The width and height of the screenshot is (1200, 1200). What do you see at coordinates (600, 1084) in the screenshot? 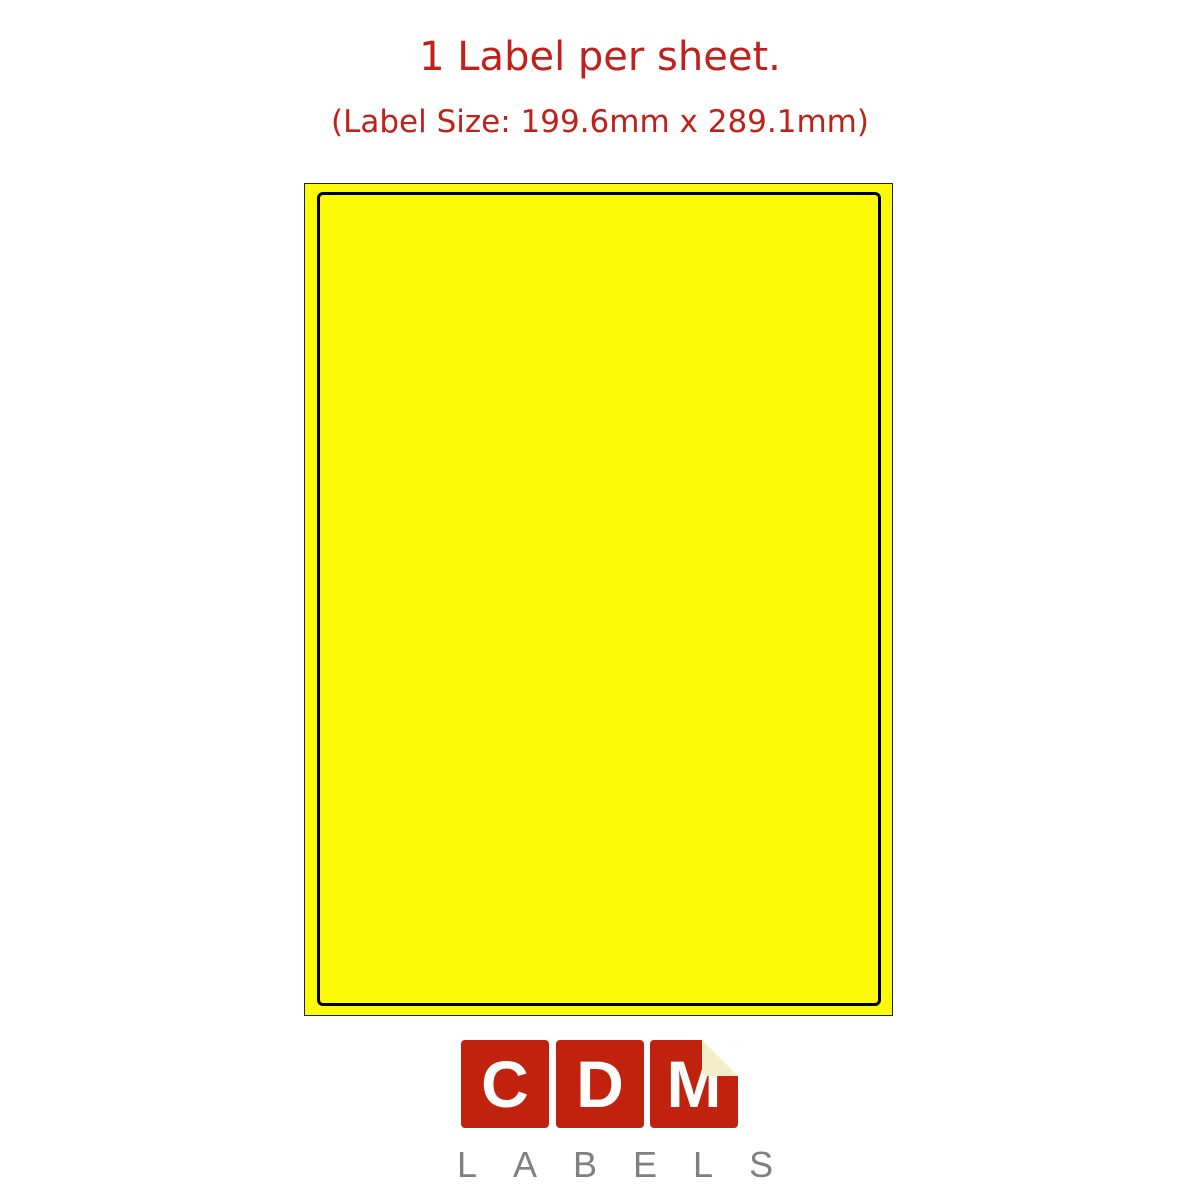
I see `logo-letter-d: D` at bounding box center [600, 1084].